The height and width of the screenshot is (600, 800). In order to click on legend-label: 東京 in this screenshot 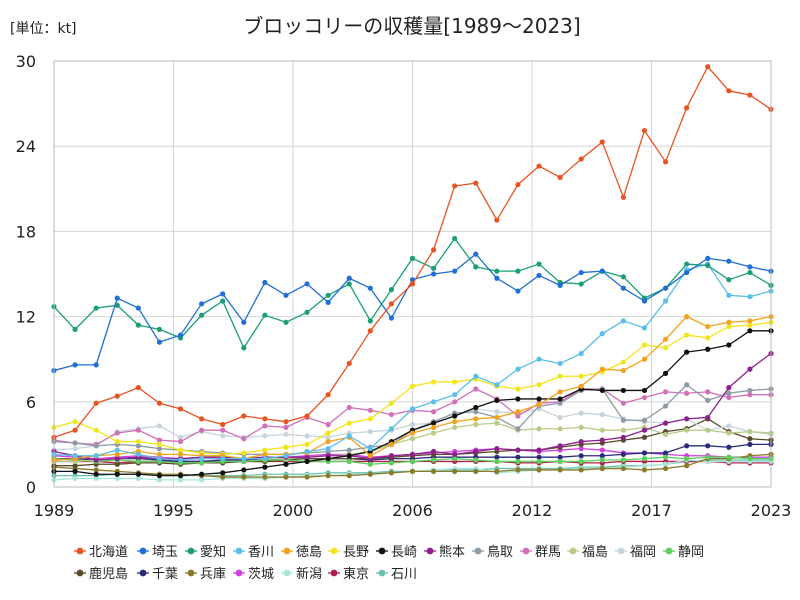, I will do `click(356, 574)`.